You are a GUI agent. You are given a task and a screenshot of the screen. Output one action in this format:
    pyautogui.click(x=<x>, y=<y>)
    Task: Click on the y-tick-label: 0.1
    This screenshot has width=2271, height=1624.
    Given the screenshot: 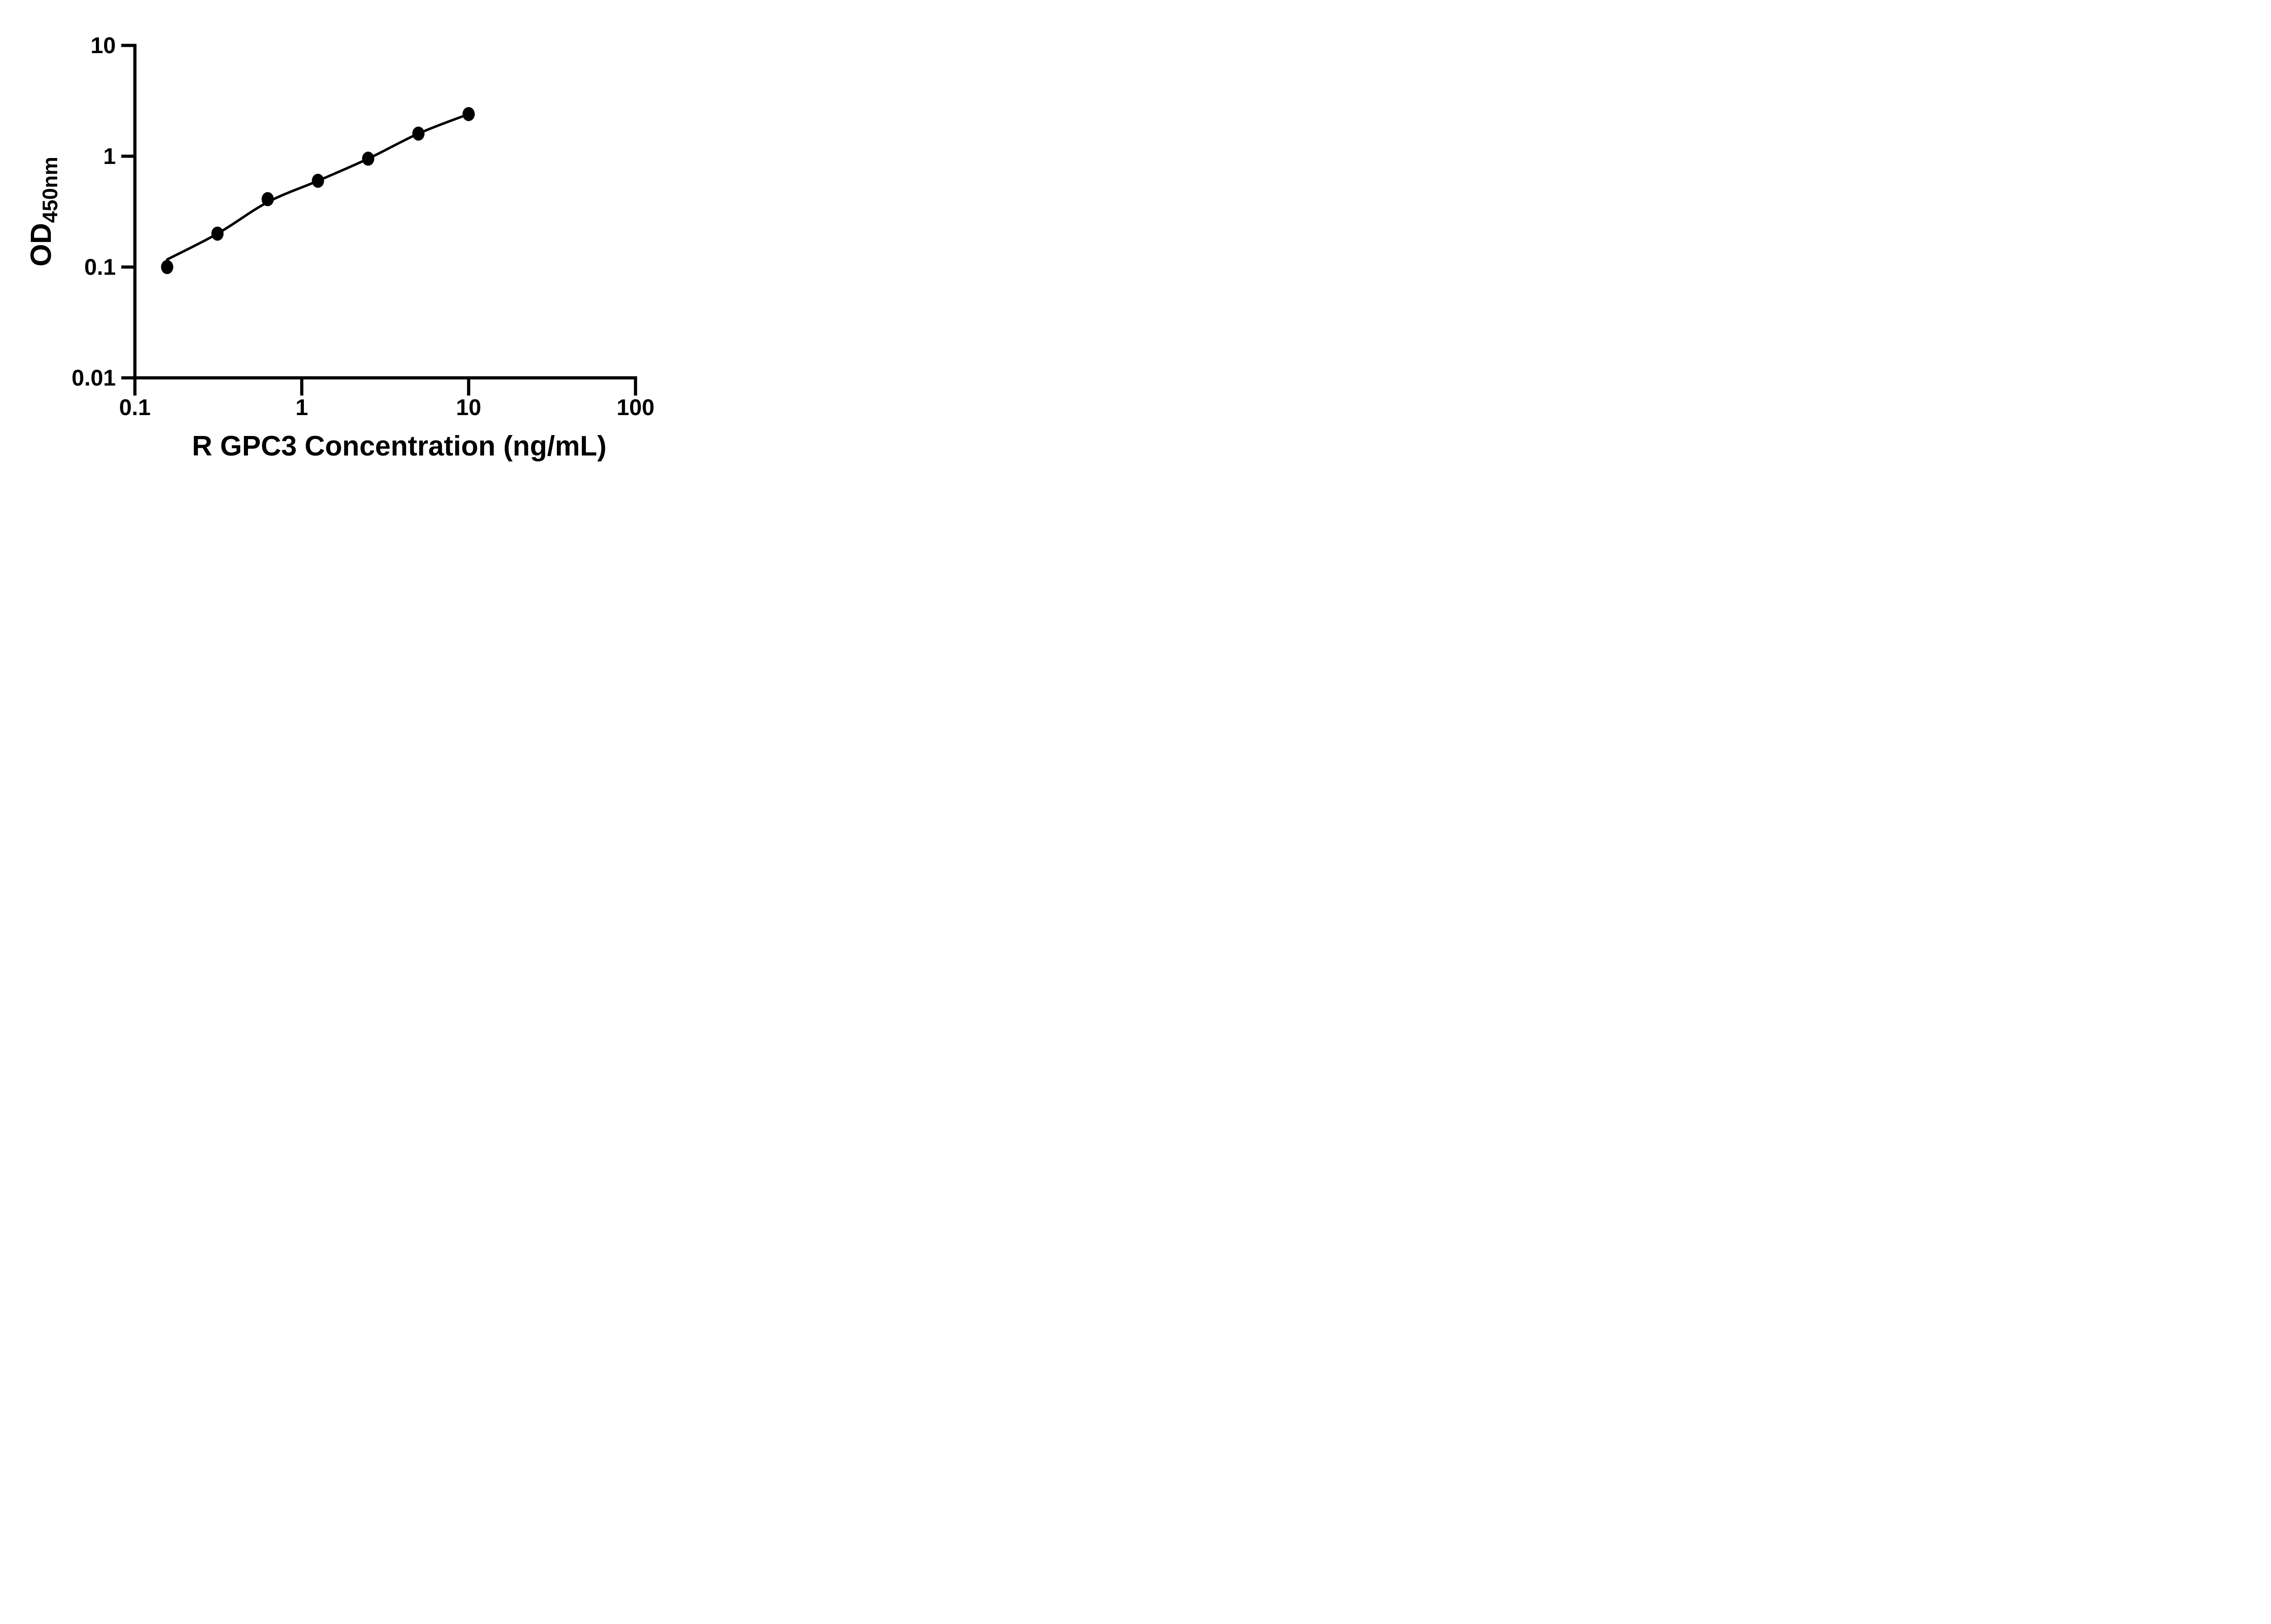 What is the action you would take?
    pyautogui.click(x=100, y=267)
    